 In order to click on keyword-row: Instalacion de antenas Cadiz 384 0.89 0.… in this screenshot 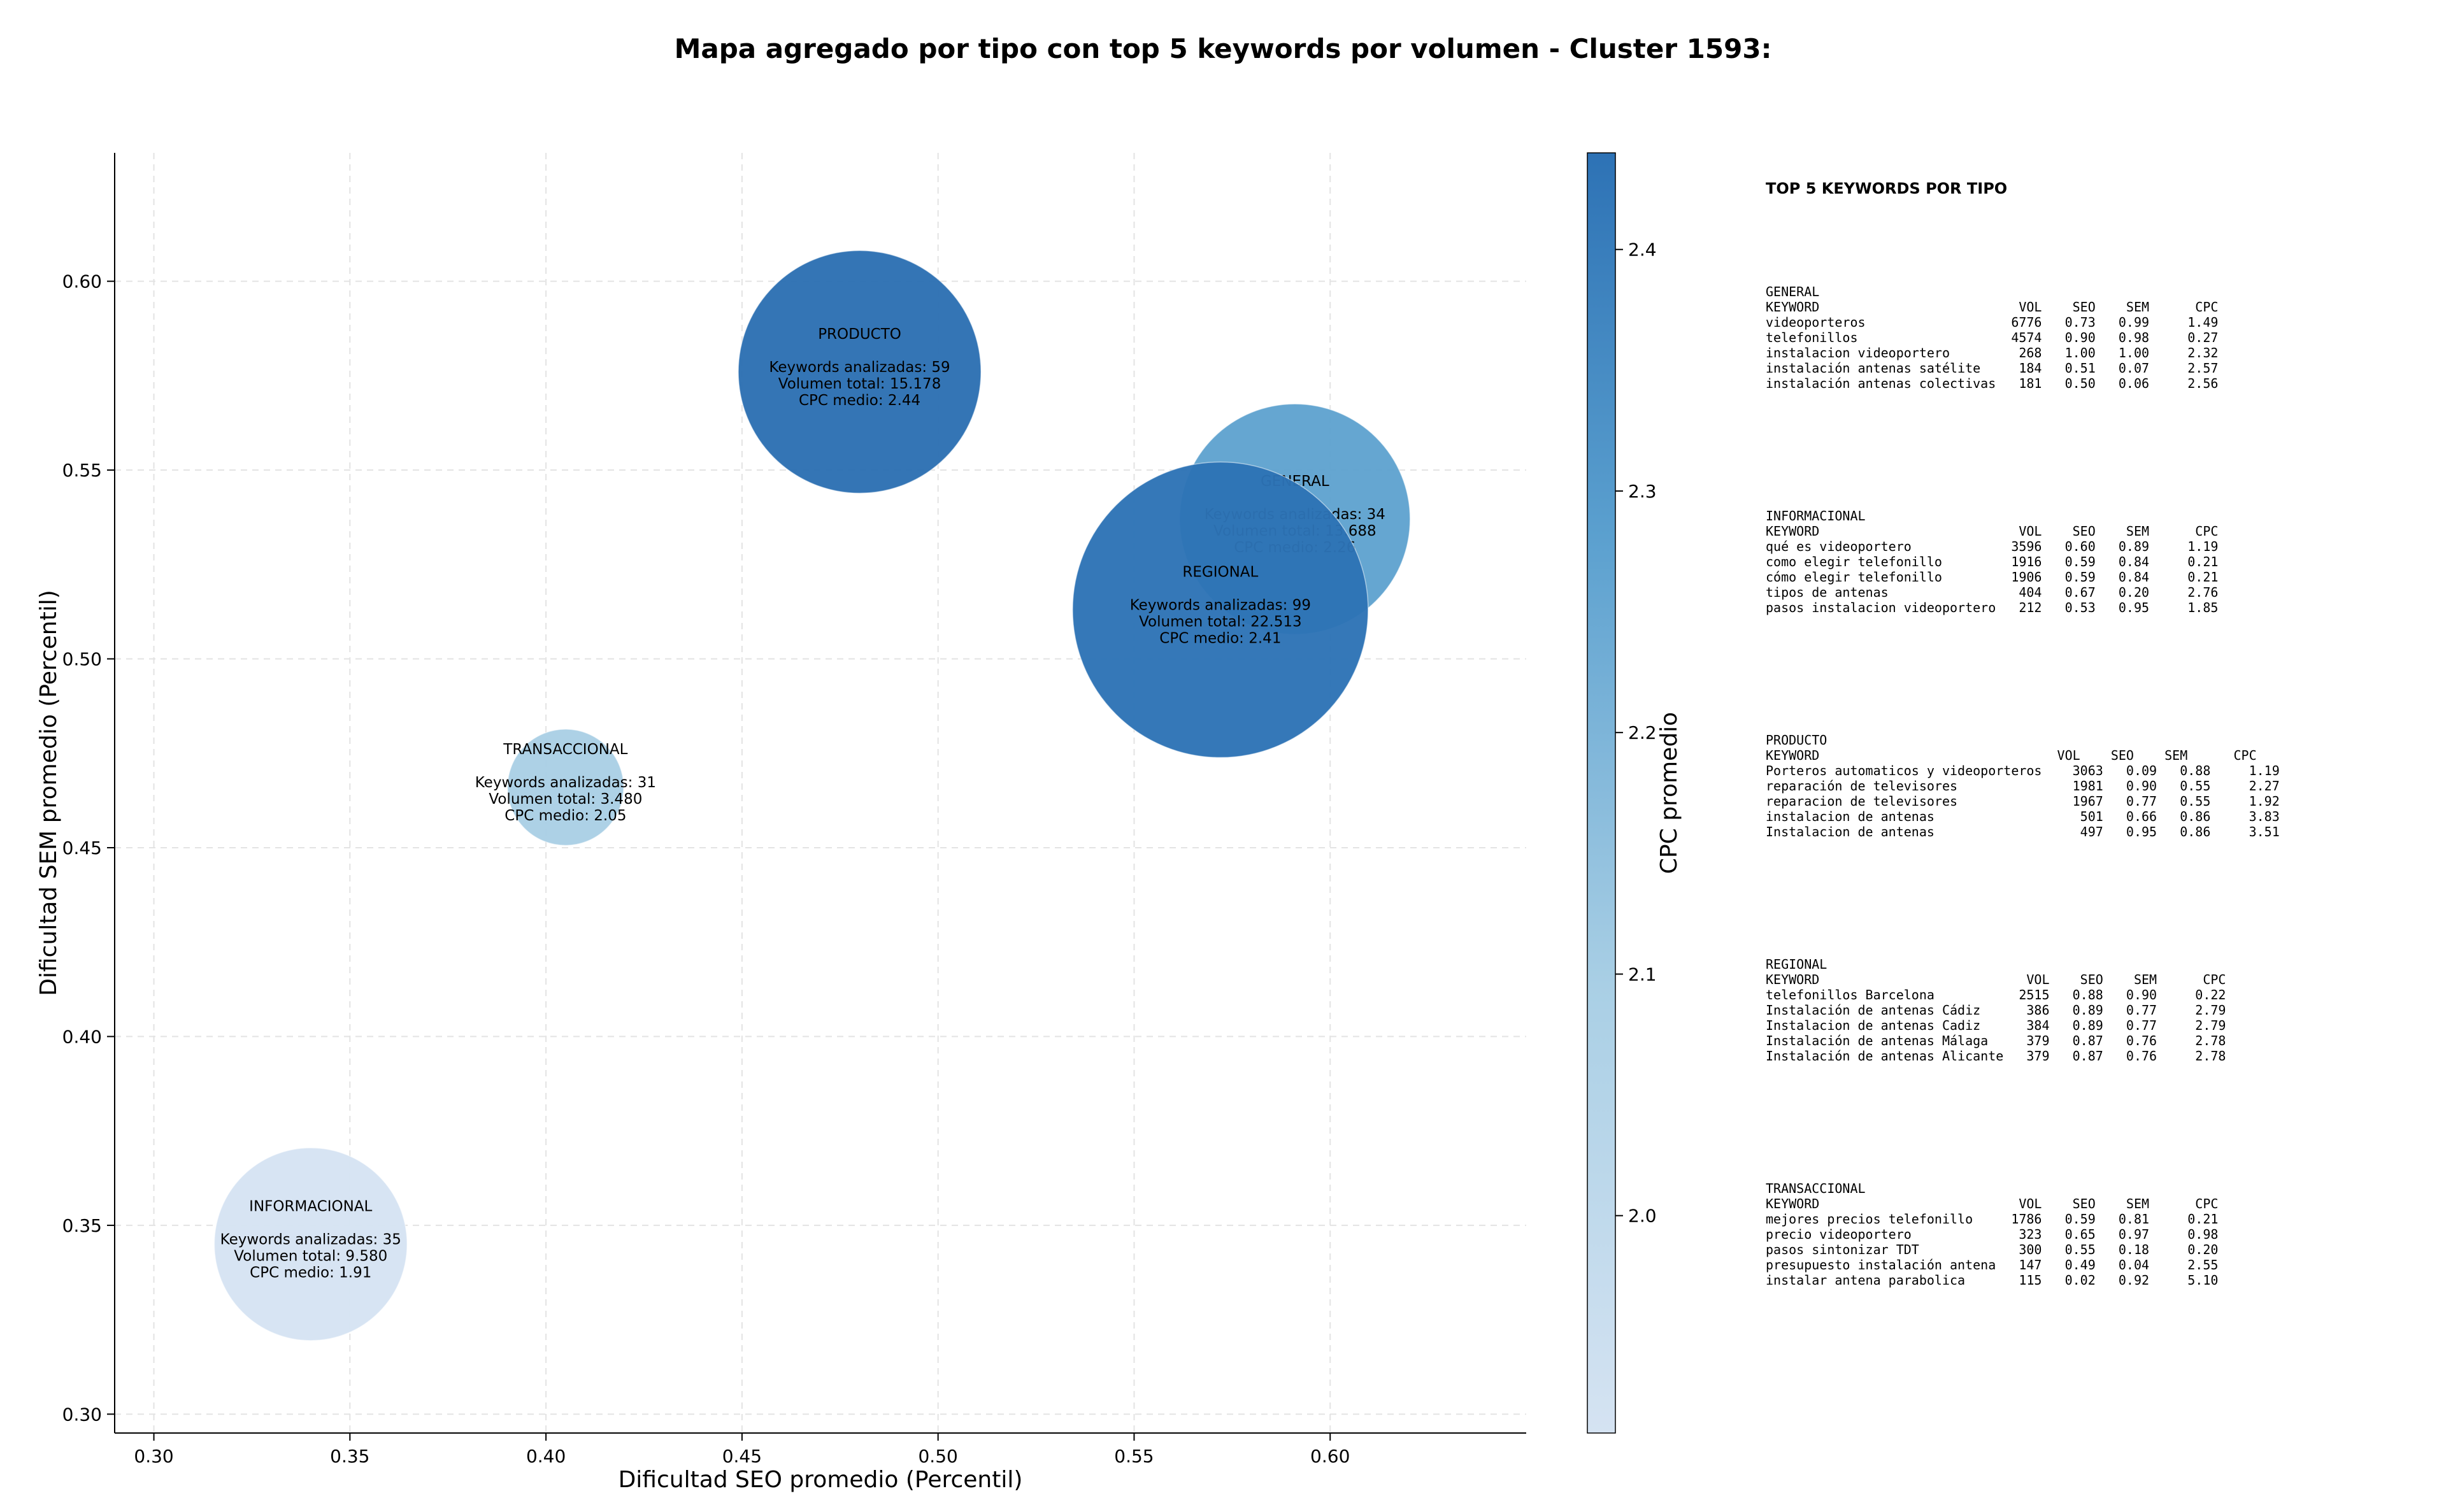, I will do `click(1996, 1025)`.